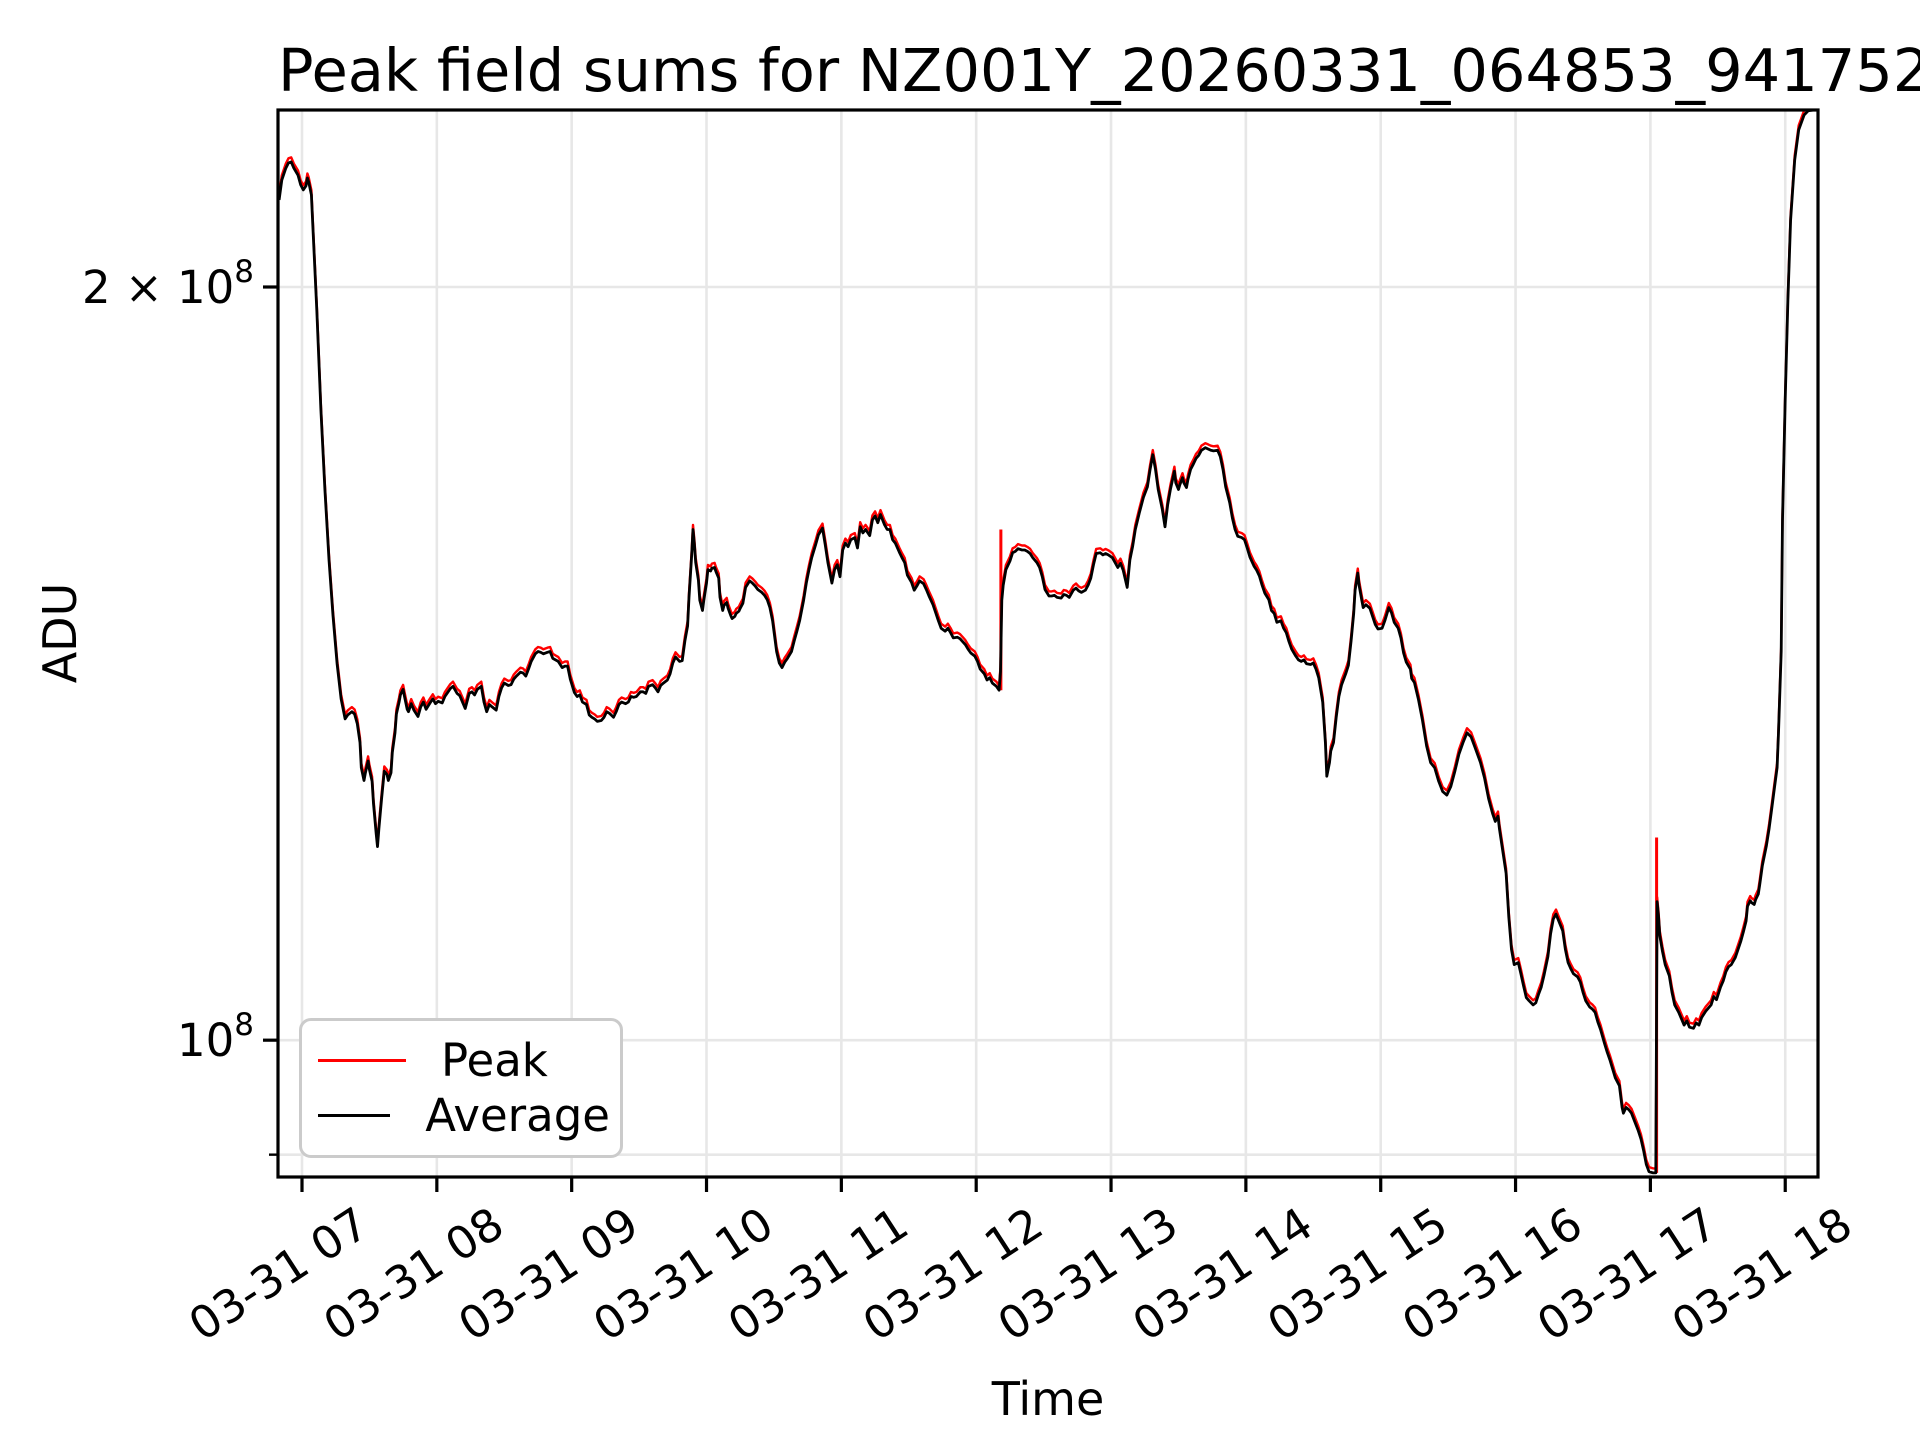  Describe the element at coordinates (362, 1060) in the screenshot. I see `peak-line-sample` at that location.